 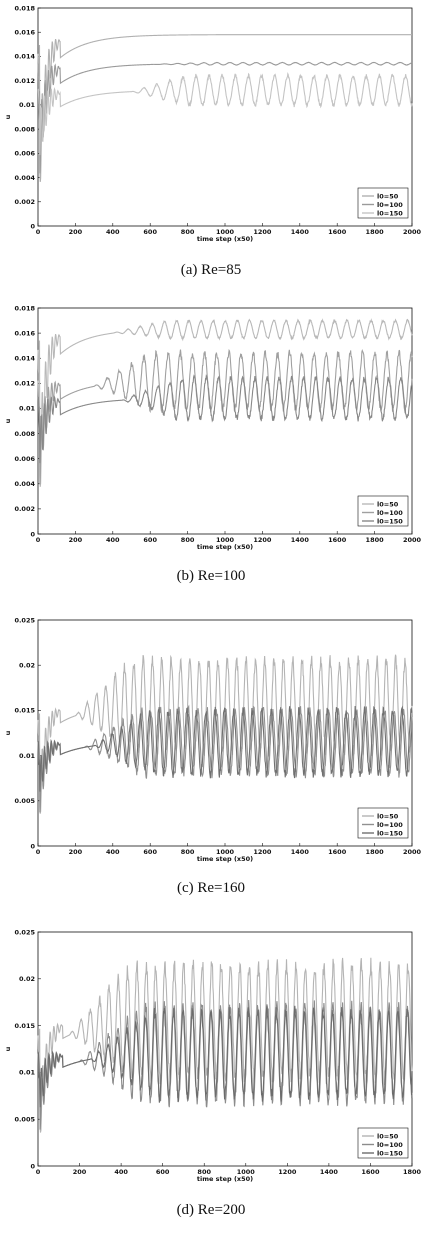 What do you see at coordinates (211, 270) in the screenshot?
I see `chart-caption: (a) Re=85` at bounding box center [211, 270].